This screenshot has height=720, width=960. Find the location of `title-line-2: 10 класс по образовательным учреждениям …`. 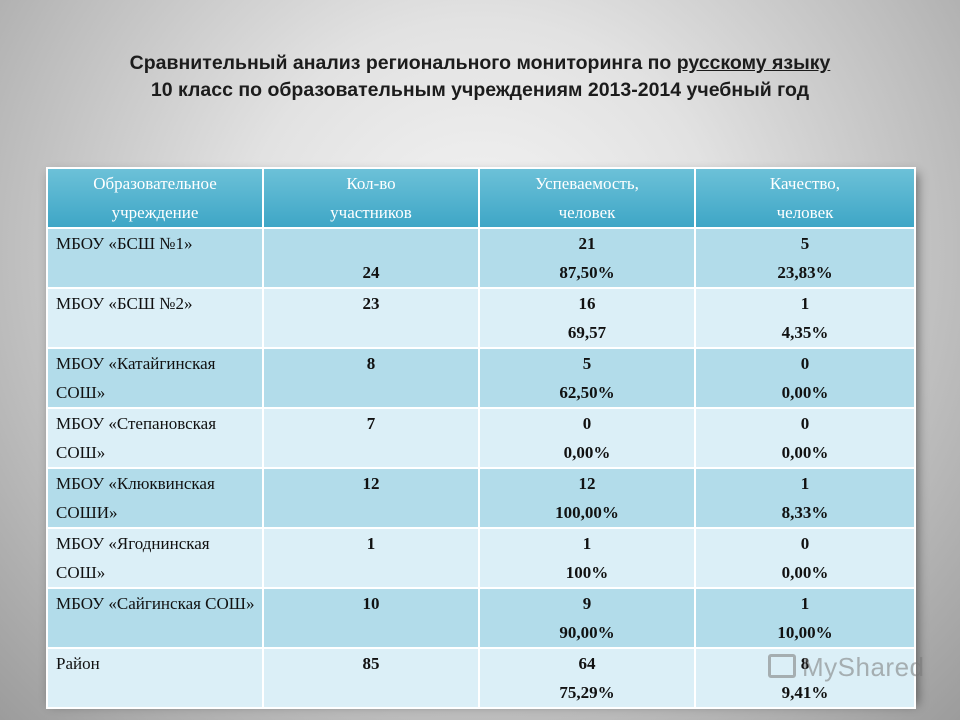

title-line-2: 10 класс по образовательным учреждениям … is located at coordinates (480, 90).